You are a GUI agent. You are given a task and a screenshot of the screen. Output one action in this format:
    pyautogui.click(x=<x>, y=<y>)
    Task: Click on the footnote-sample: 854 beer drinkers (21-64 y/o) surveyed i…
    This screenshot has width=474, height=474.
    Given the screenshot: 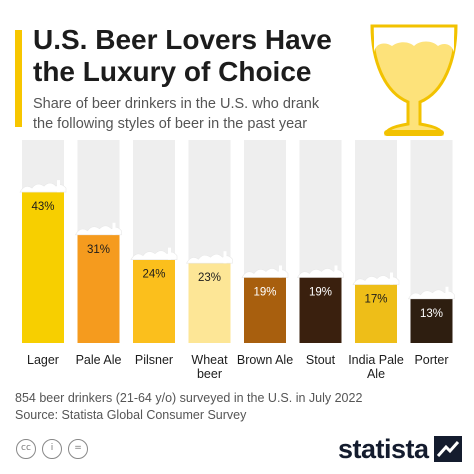 What is the action you would take?
    pyautogui.click(x=189, y=398)
    